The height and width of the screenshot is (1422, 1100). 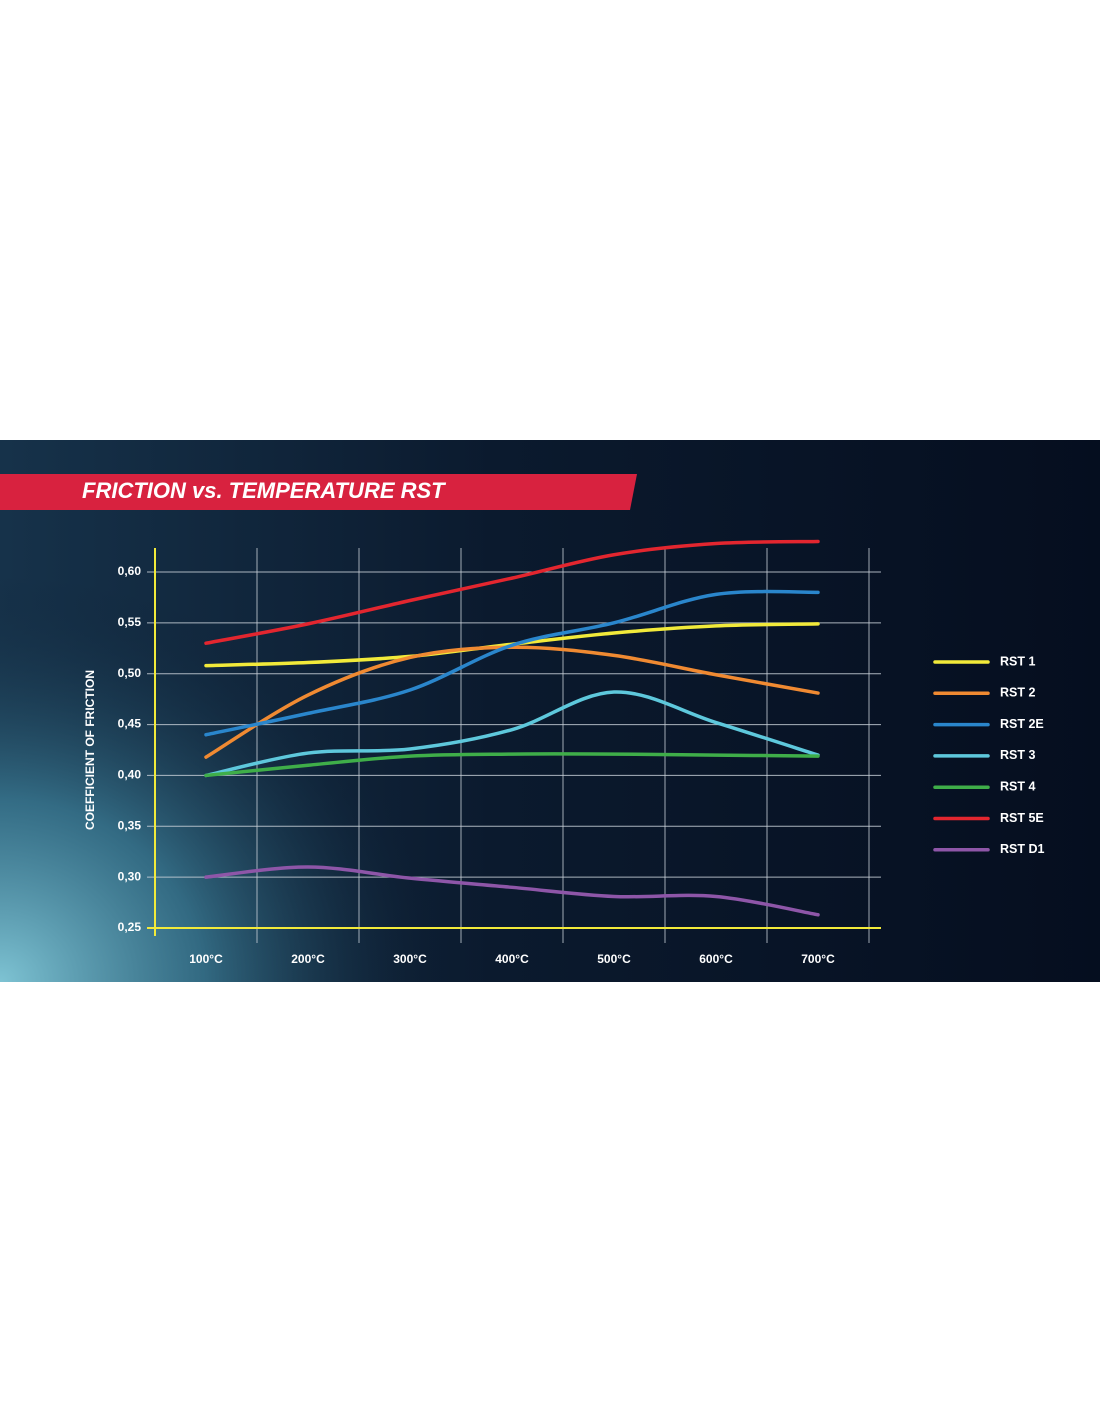 I want to click on chart-title: FRICTION vs. TEMPERATURE RST, so click(x=264, y=490).